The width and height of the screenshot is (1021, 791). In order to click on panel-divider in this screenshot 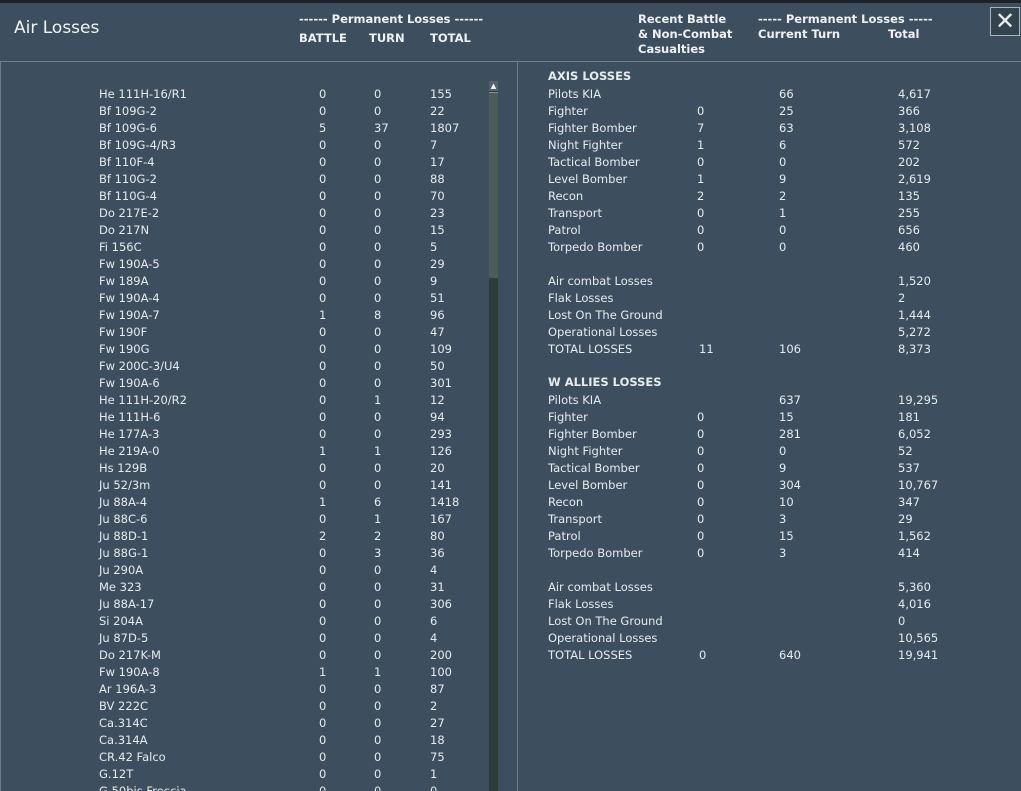, I will do `click(517, 426)`.